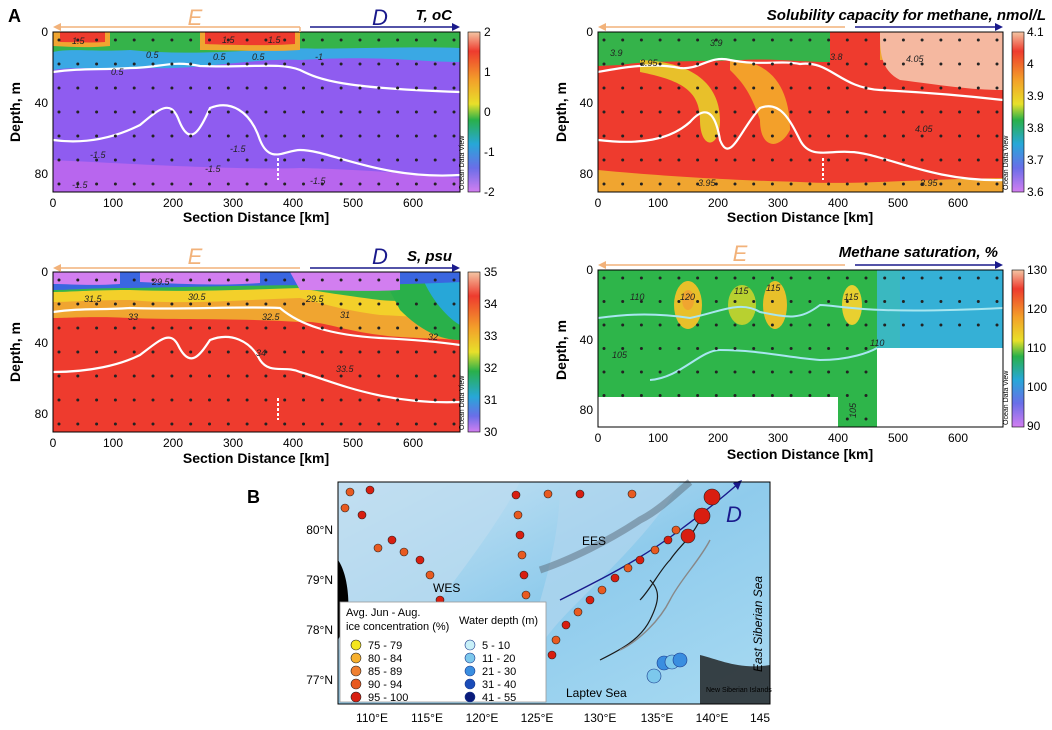  What do you see at coordinates (378, 548) in the screenshot?
I see `map-ice-dot` at bounding box center [378, 548].